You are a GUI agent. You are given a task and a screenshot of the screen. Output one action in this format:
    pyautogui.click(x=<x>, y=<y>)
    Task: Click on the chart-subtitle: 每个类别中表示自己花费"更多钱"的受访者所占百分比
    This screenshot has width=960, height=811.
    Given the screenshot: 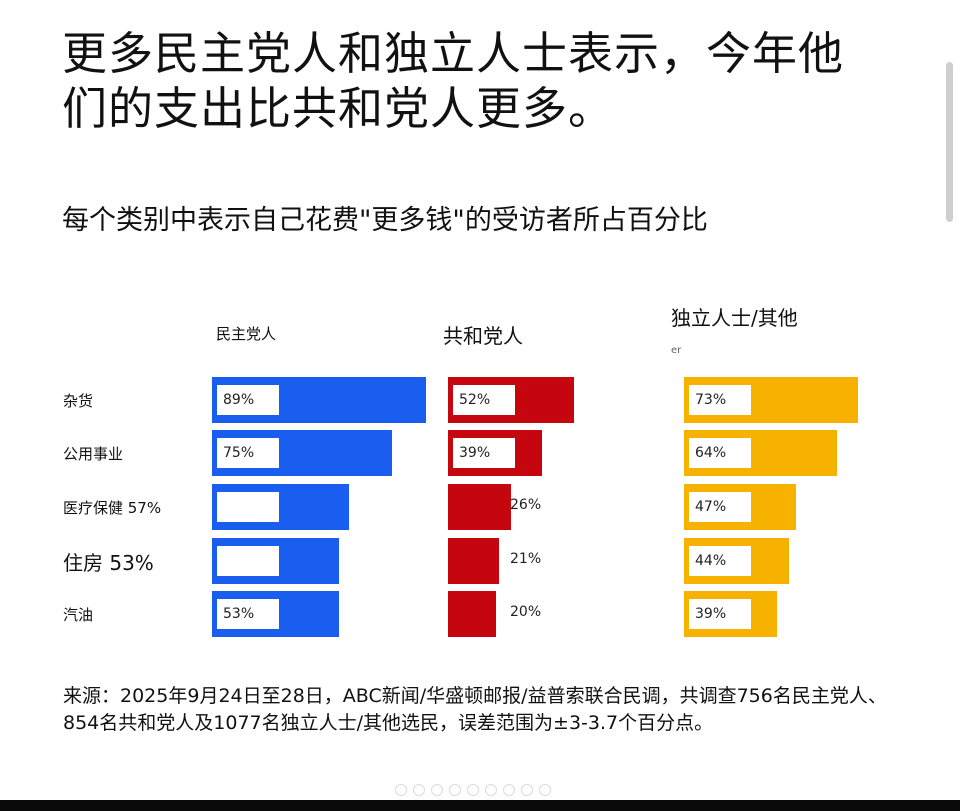 What is the action you would take?
    pyautogui.click(x=385, y=220)
    